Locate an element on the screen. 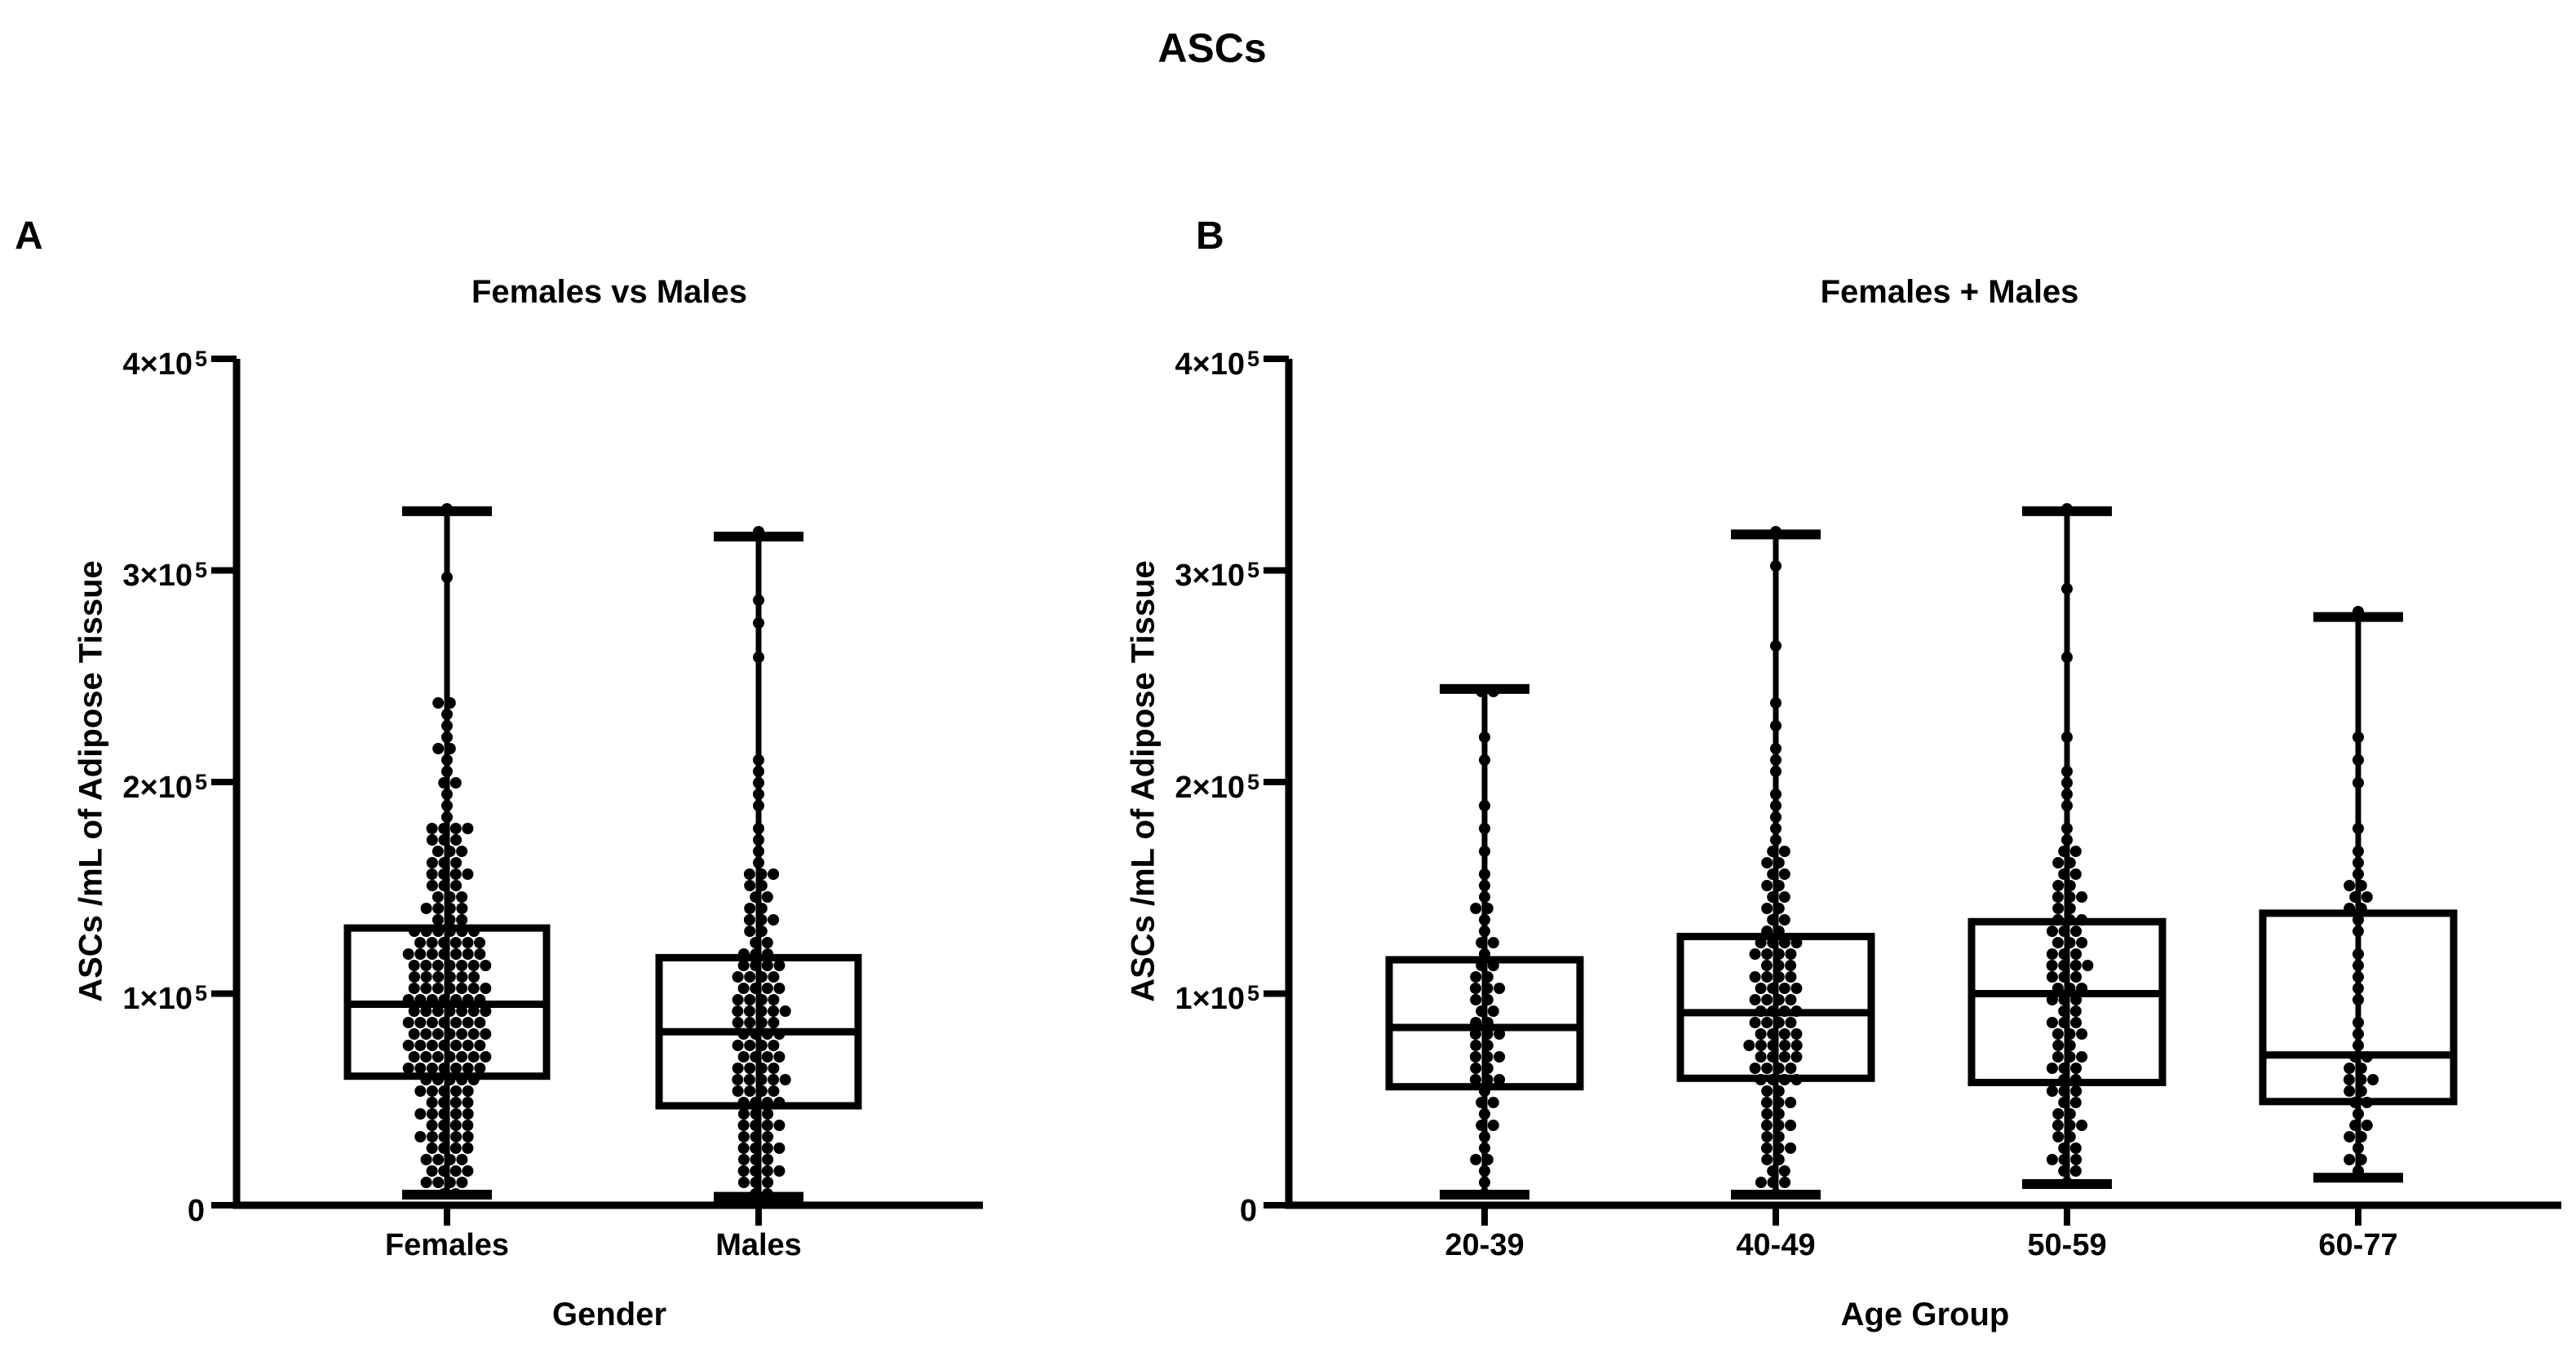  tick-text: 4×10 is located at coordinates (157, 365).